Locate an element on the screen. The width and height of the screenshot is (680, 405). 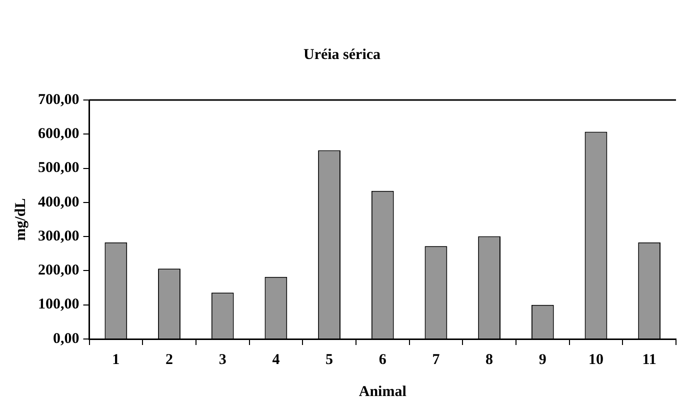
x-tick-label: 9 is located at coordinates (542, 360).